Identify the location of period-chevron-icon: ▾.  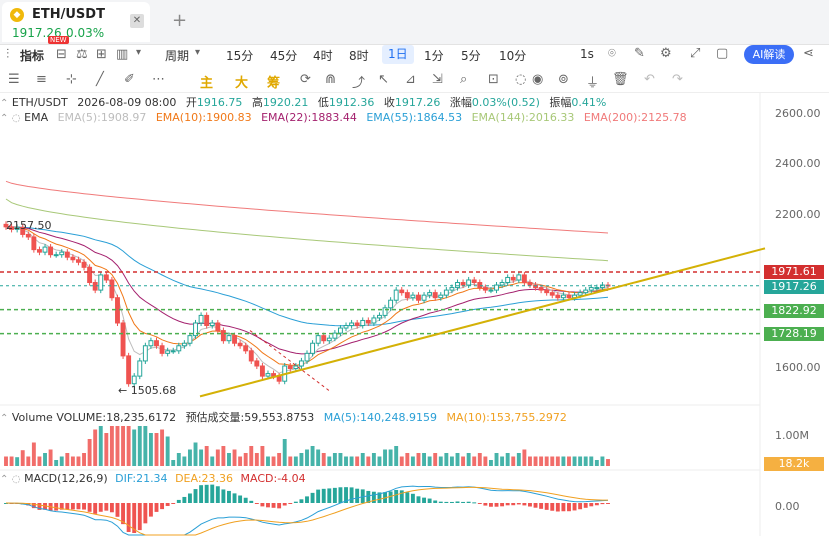
(198, 52).